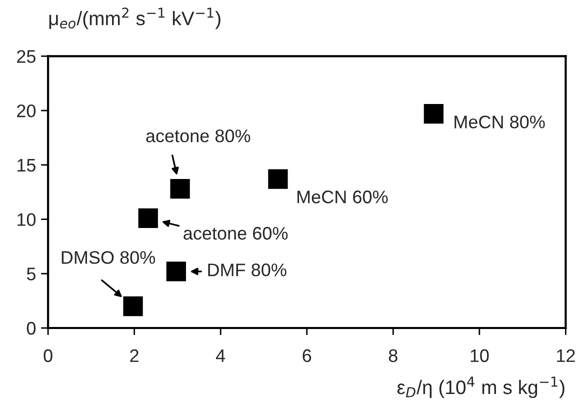 Image resolution: width=579 pixels, height=410 pixels. What do you see at coordinates (31, 274) in the screenshot?
I see `y-tick-label: 5` at bounding box center [31, 274].